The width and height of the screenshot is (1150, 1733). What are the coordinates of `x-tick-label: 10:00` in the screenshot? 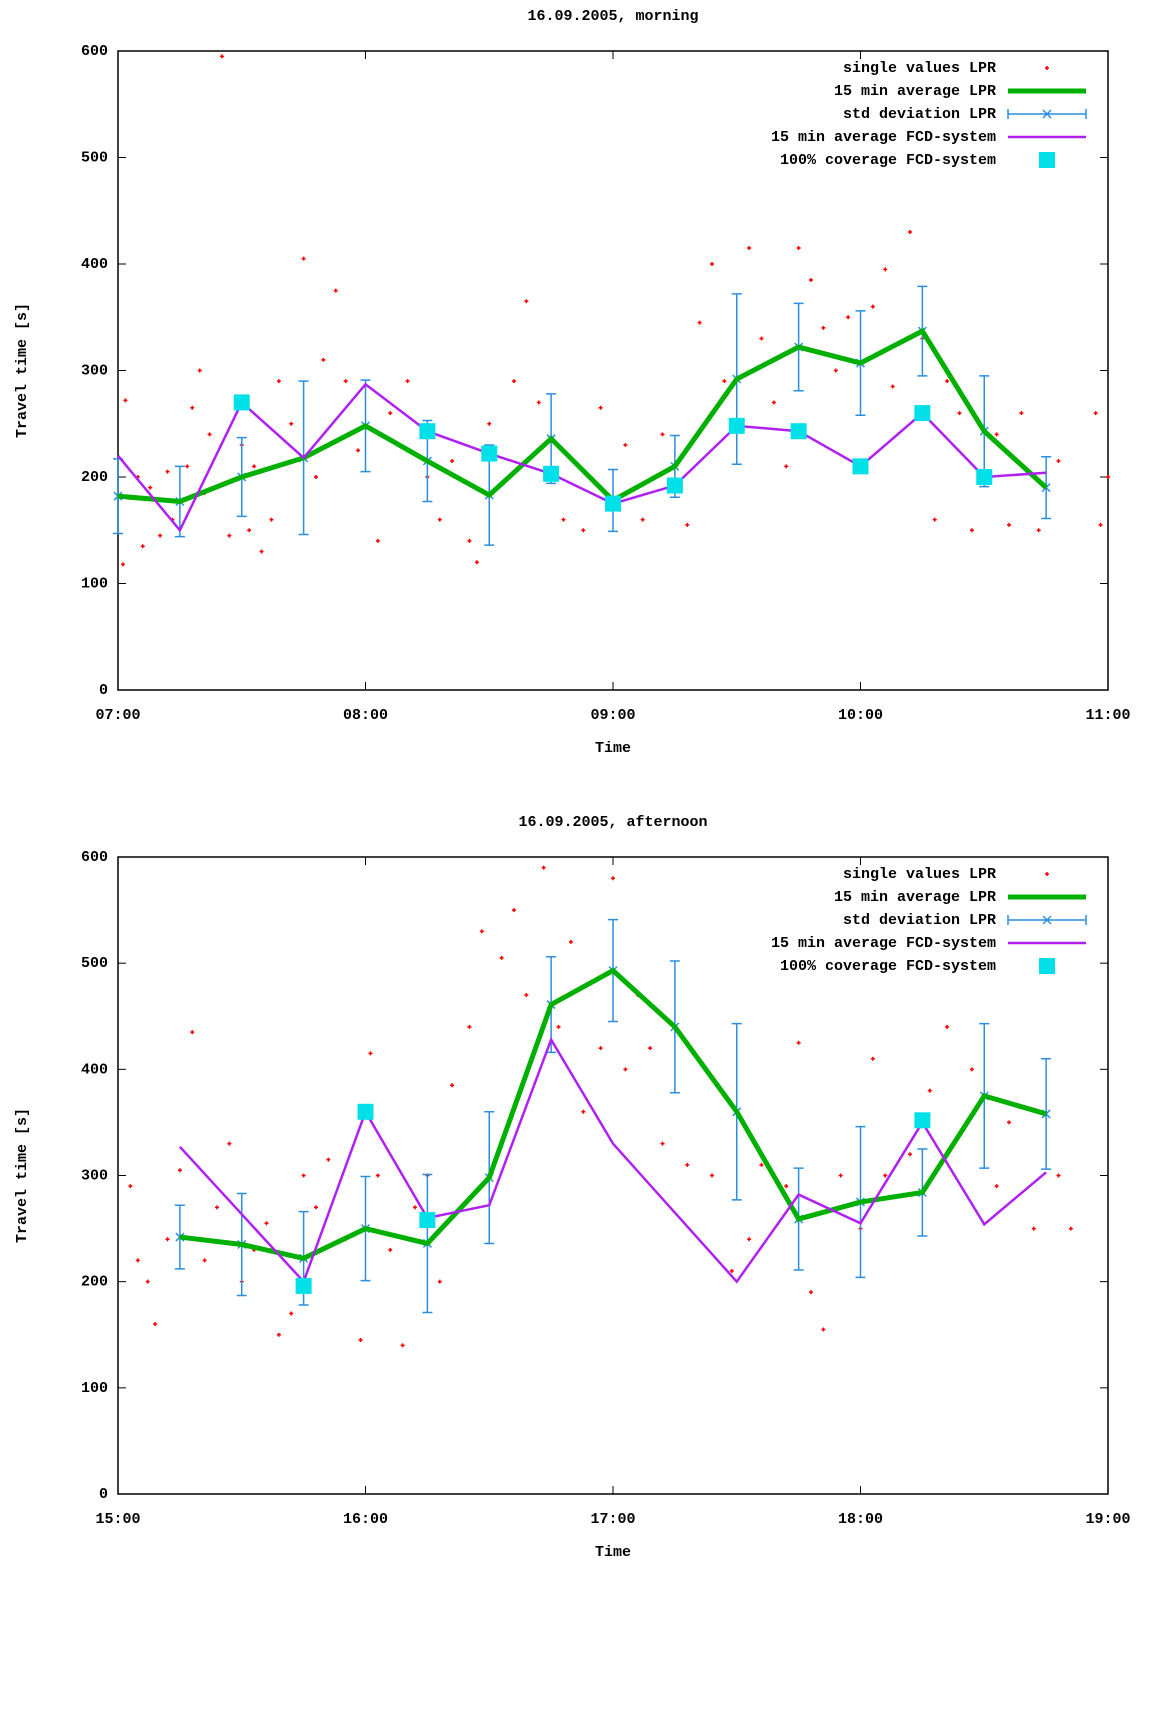 It's located at (860, 715).